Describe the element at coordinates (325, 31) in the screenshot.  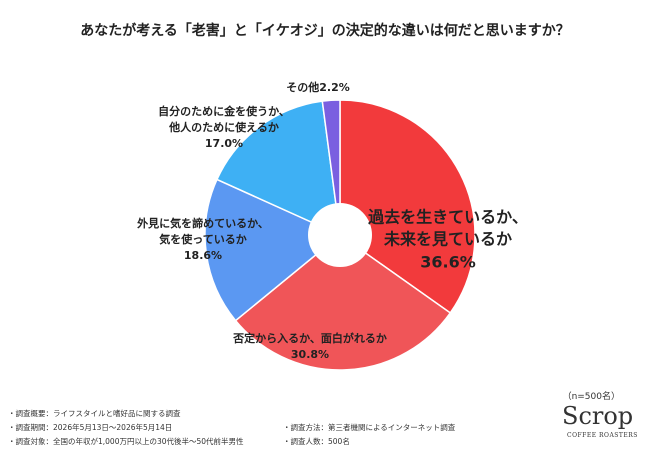
I see `chart-title: あなたが考える「老害」と「イケオジ」の決定的な違いは何だと思いますか？` at that location.